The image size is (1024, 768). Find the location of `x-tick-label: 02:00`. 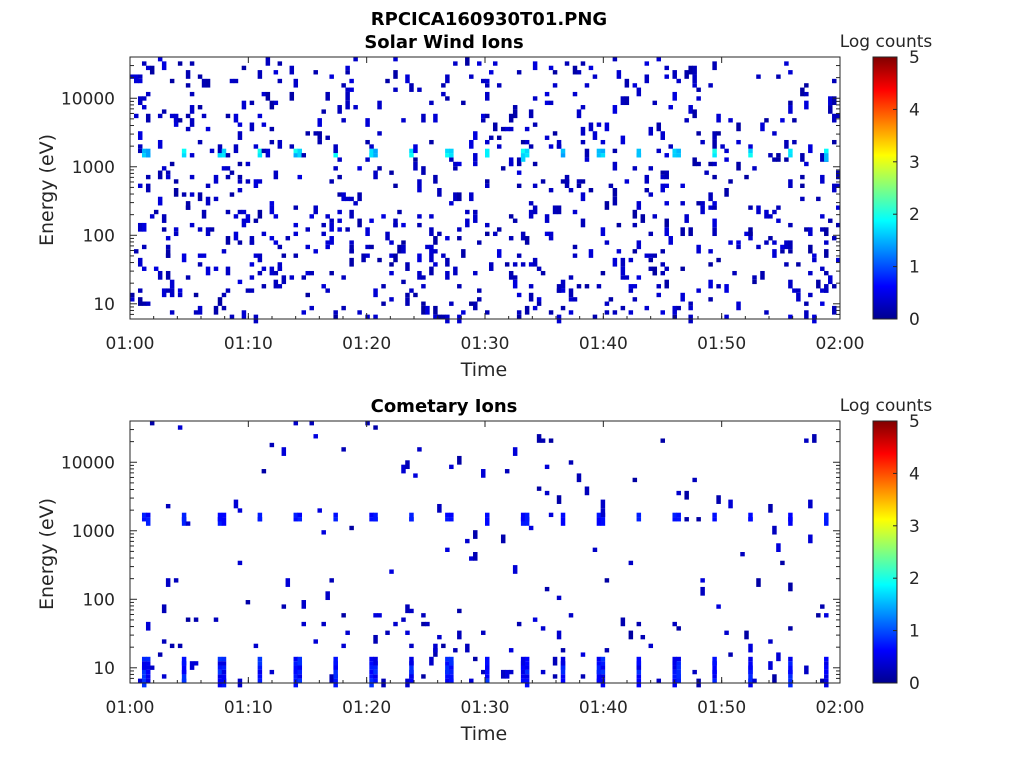

x-tick-label: 02:00 is located at coordinates (840, 344).